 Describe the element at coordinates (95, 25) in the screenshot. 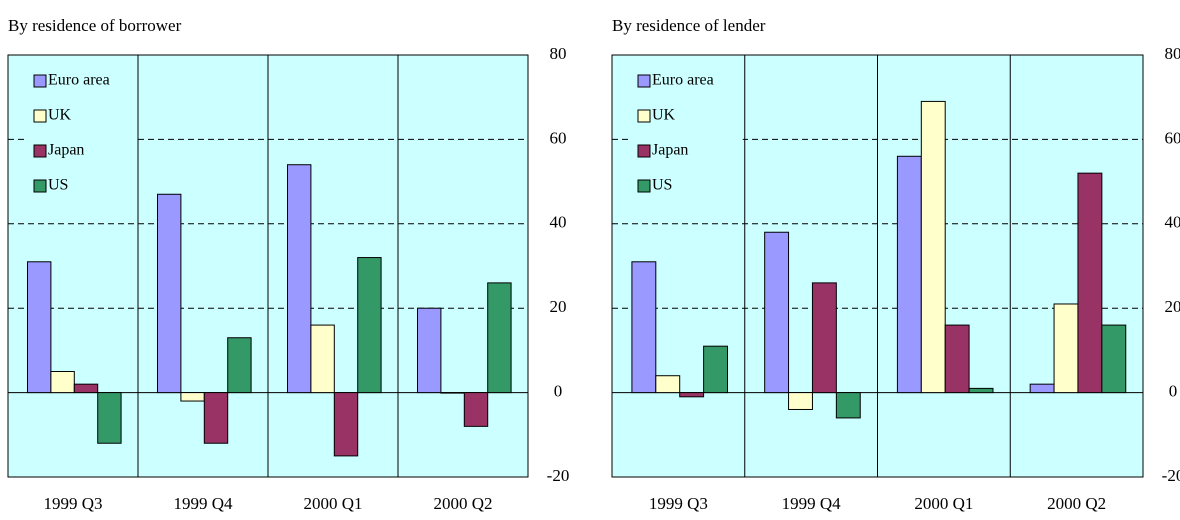

I see `chart-title: By residence of borrower` at that location.